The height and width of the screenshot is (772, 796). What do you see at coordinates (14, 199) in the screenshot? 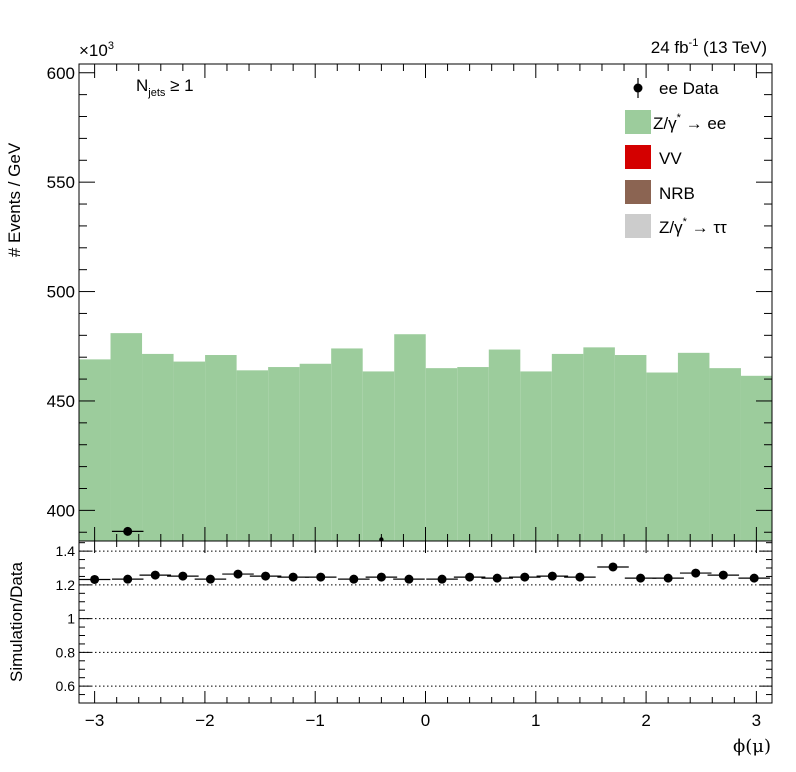
I see `y-axis-label: # Events / GeV` at bounding box center [14, 199].